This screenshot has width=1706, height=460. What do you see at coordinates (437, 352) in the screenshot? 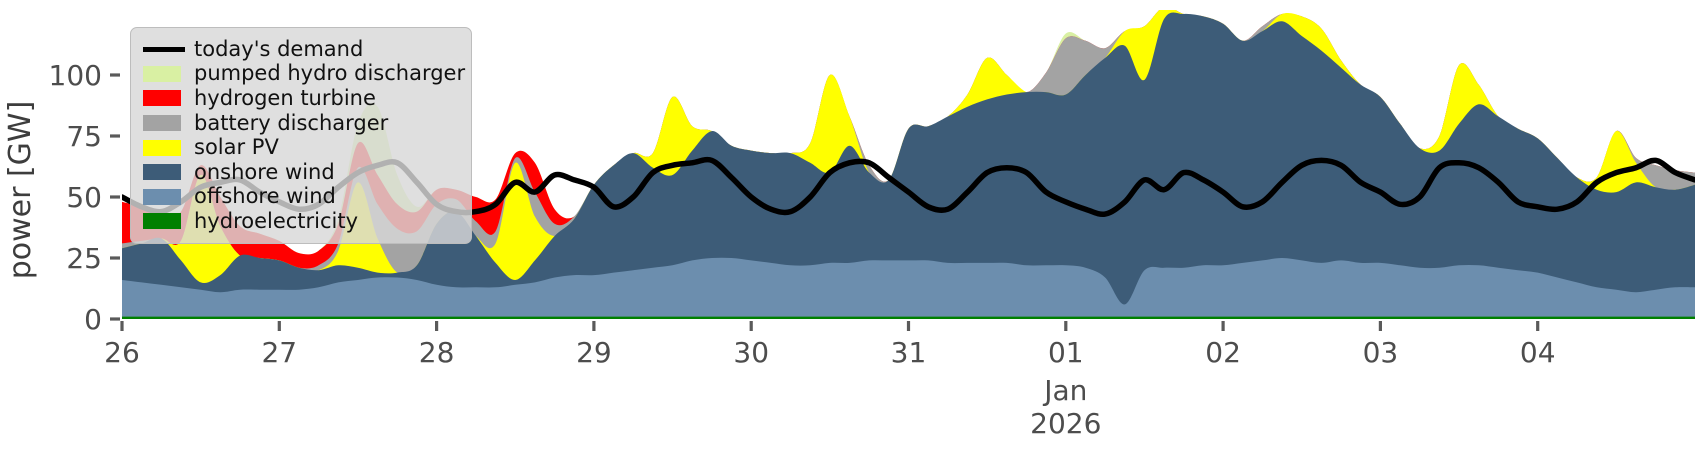
I see `x-tick-label: 28` at bounding box center [437, 352].